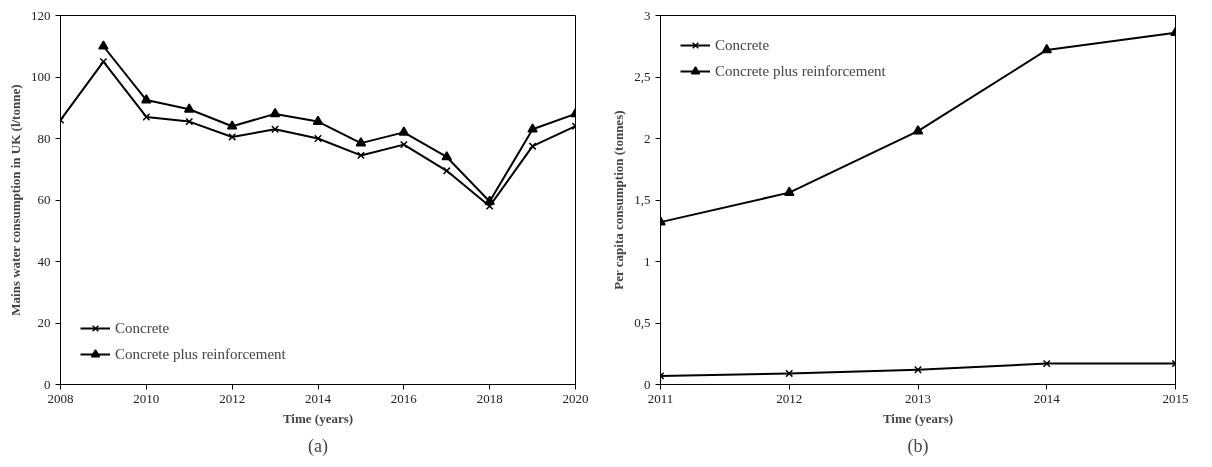  What do you see at coordinates (44, 138) in the screenshot?
I see `y-tick-label: 80` at bounding box center [44, 138].